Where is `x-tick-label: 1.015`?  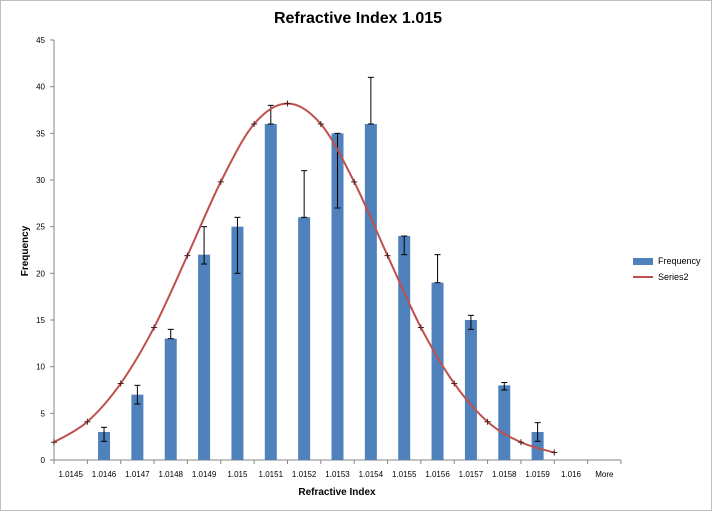 x-tick-label: 1.015 is located at coordinates (237, 474).